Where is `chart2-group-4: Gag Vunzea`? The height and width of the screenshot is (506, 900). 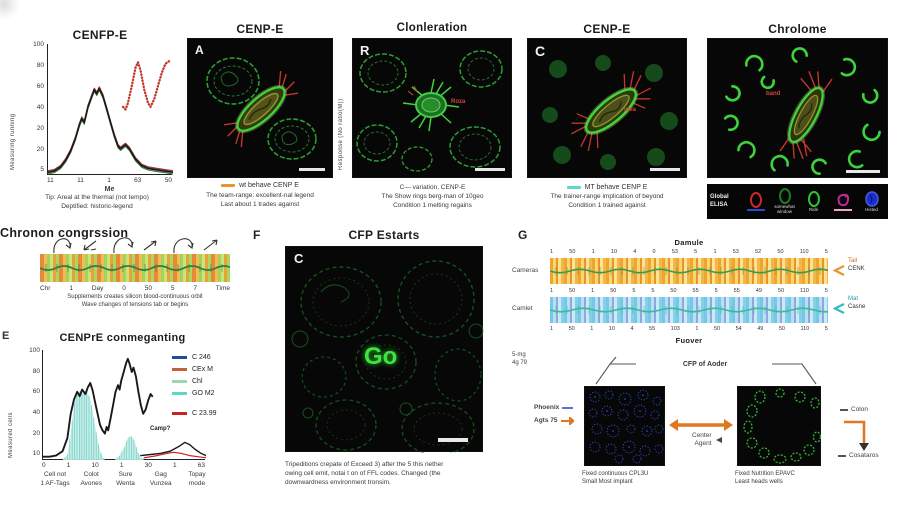
chart2-group-4: Gag Vunzea is located at coordinates (161, 480).